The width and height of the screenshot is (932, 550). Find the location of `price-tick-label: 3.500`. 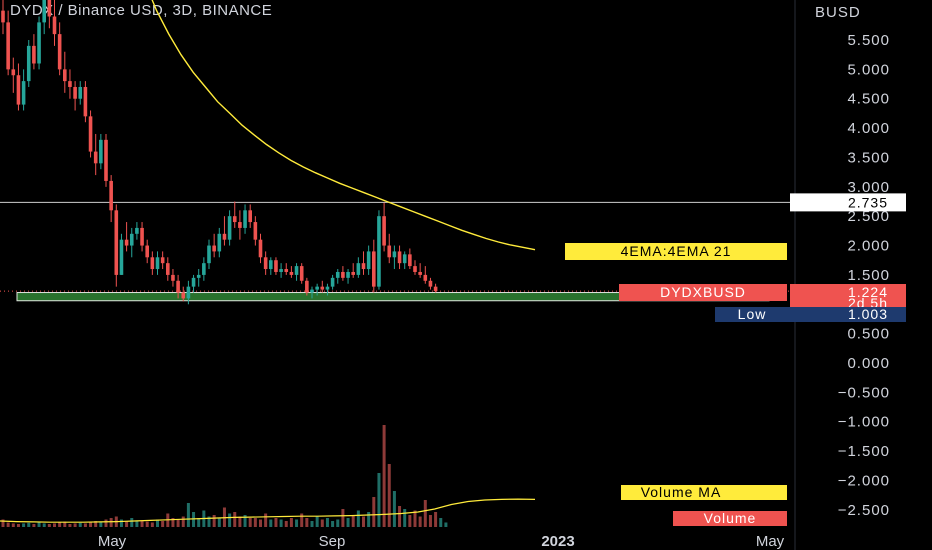

price-tick-label: 3.500 is located at coordinates (868, 157).